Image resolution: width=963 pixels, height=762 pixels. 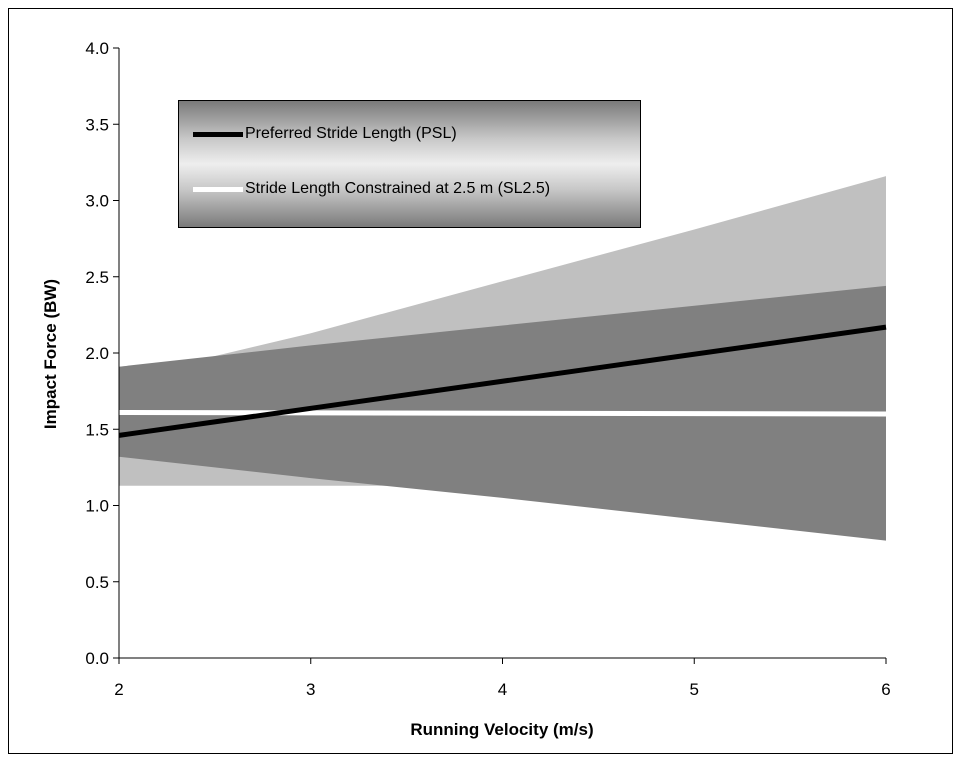 I want to click on y-tick-label: 1.5, so click(x=97, y=429).